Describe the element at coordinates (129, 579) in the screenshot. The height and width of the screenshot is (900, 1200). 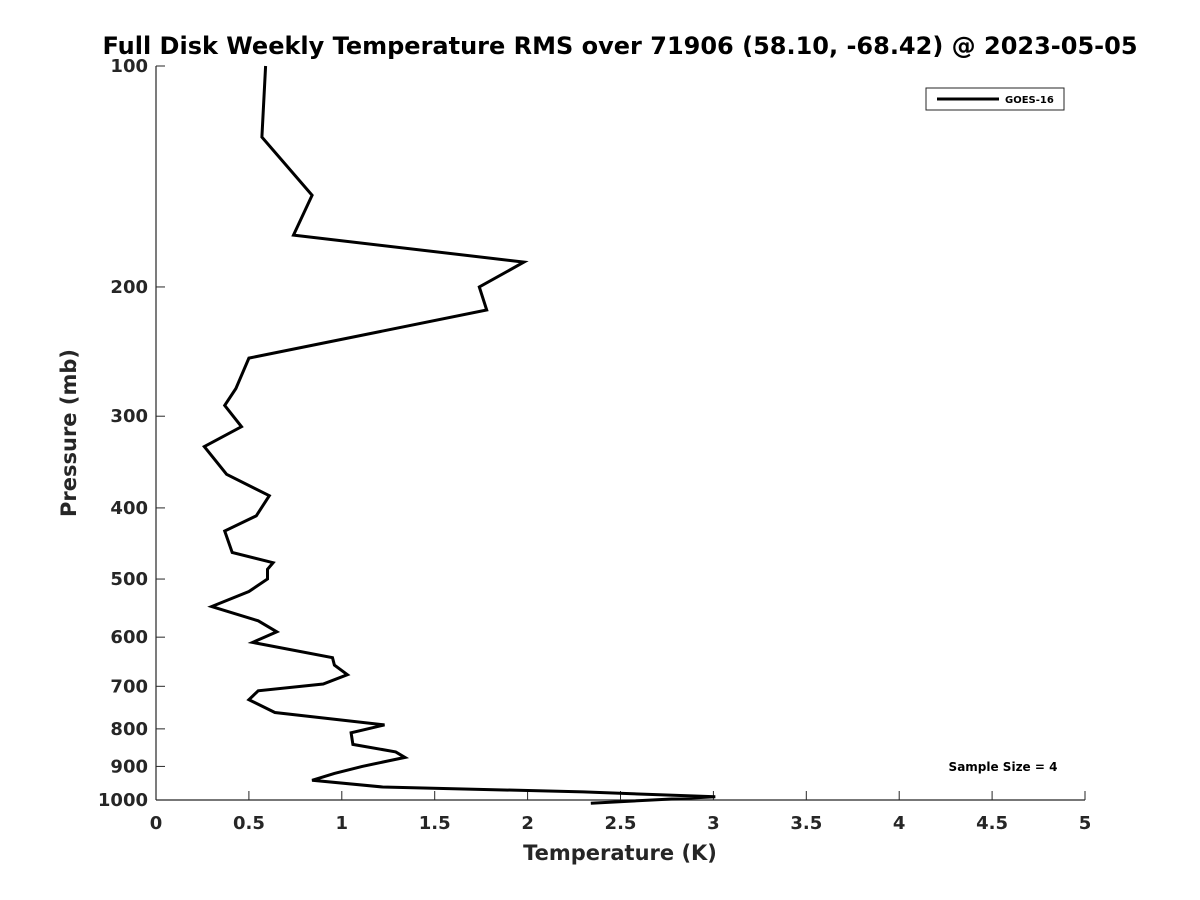
I see `y-tick-label: 500` at that location.